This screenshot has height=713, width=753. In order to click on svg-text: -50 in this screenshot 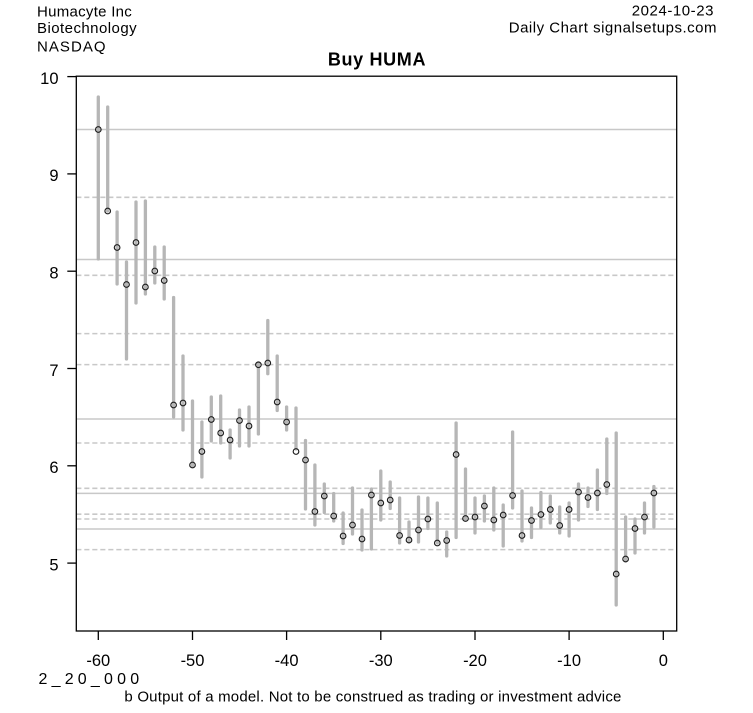, I will do `click(193, 661)`.